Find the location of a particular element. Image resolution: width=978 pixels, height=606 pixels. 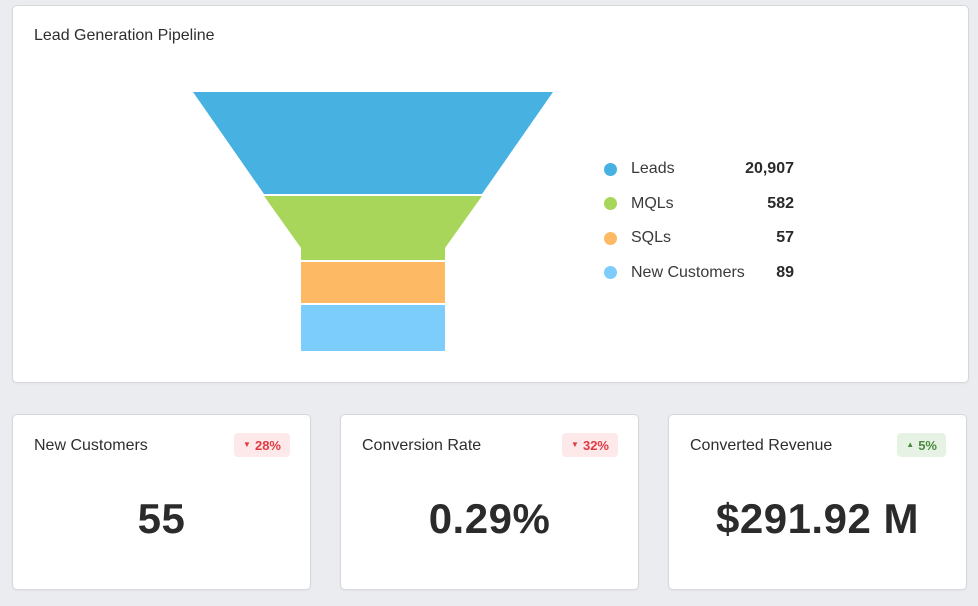

trend-badge: ▼ 28% is located at coordinates (262, 445).